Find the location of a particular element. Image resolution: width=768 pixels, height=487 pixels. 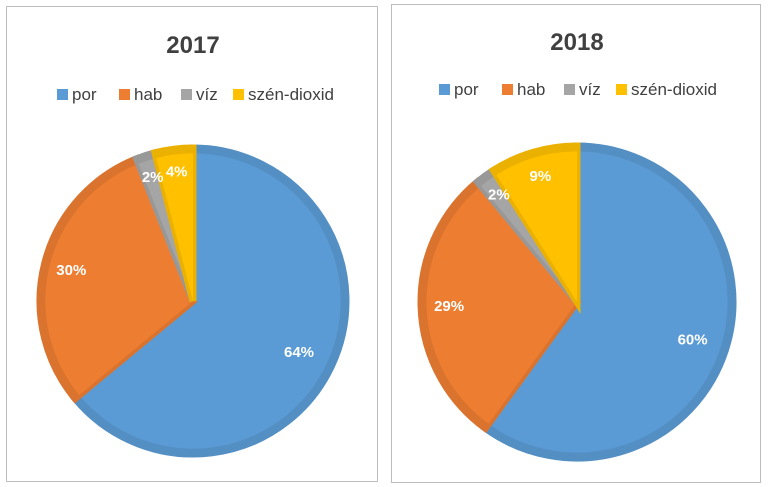

data-labels: 60% 29% 2% 9% is located at coordinates (571, 258).